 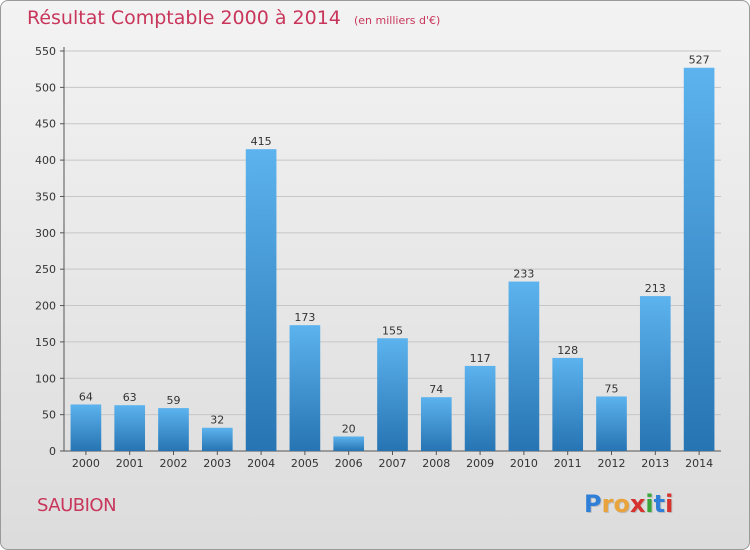 I want to click on data-label-2010: 233, so click(x=523, y=274).